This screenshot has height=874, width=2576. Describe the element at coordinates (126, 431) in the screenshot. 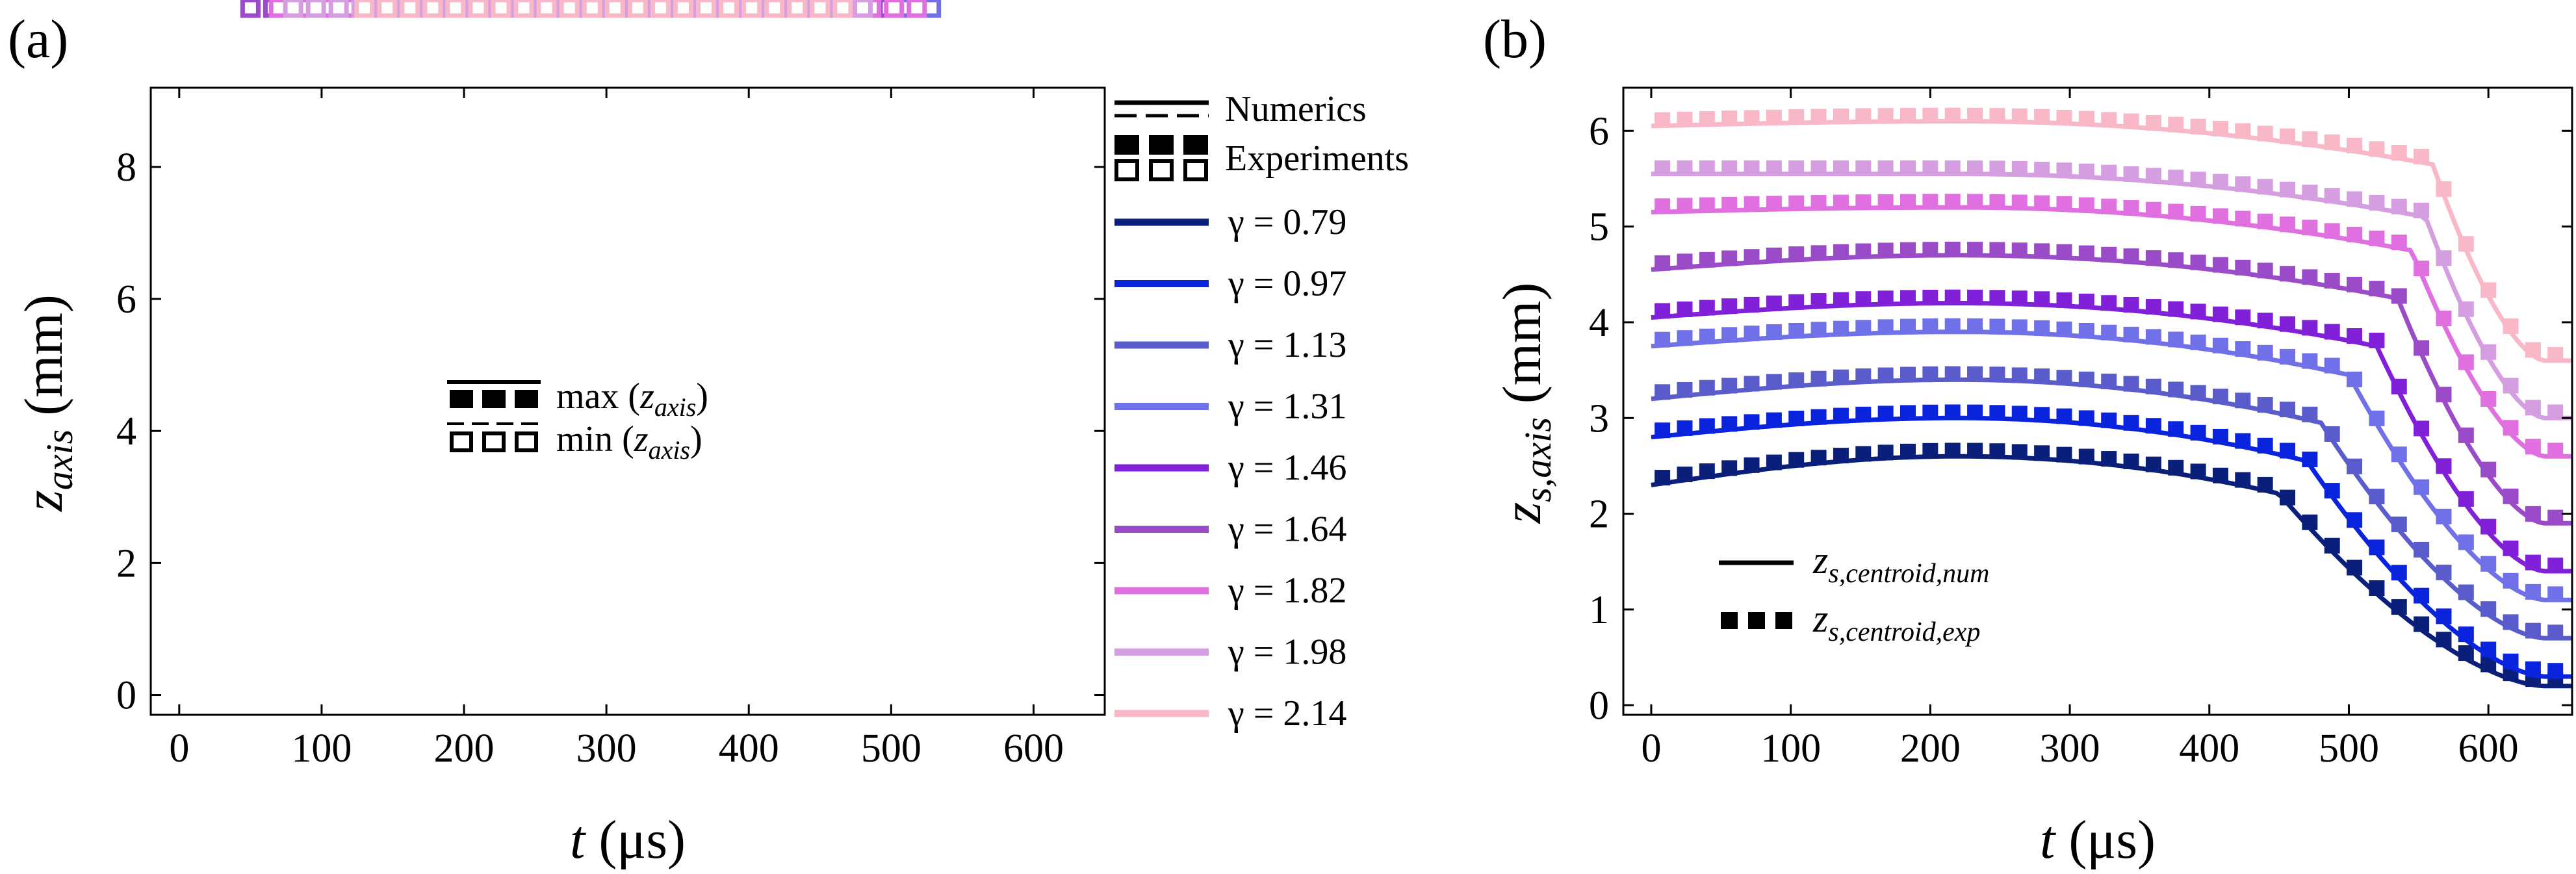

I see `y-tick-label: 4` at that location.